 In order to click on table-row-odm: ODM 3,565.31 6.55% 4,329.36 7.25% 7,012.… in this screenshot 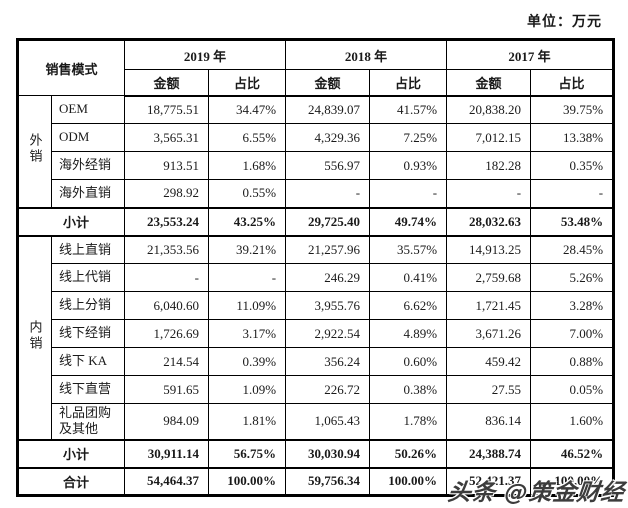, I will do `click(316, 137)`.